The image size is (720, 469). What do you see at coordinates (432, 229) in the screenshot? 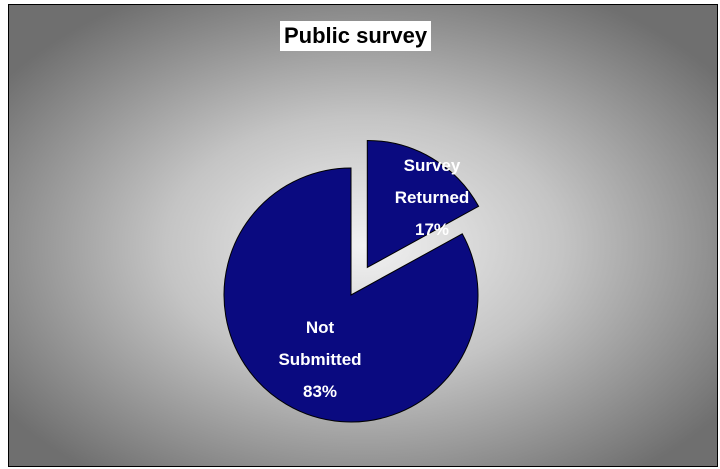
I see `slice-label-line: 17%` at bounding box center [432, 229].